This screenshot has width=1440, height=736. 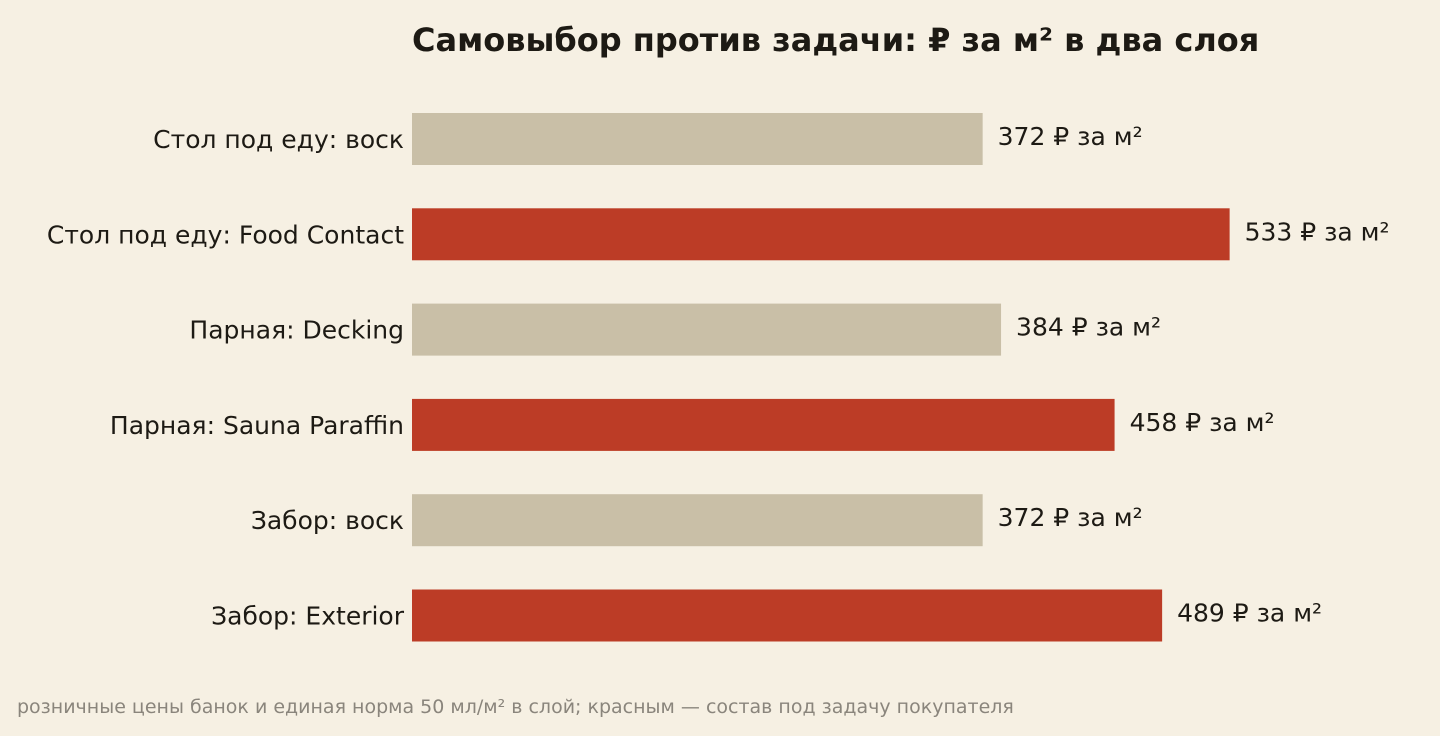 What do you see at coordinates (257, 425) in the screenshot?
I see `category-label: Парная: Sauna Paraffin` at bounding box center [257, 425].